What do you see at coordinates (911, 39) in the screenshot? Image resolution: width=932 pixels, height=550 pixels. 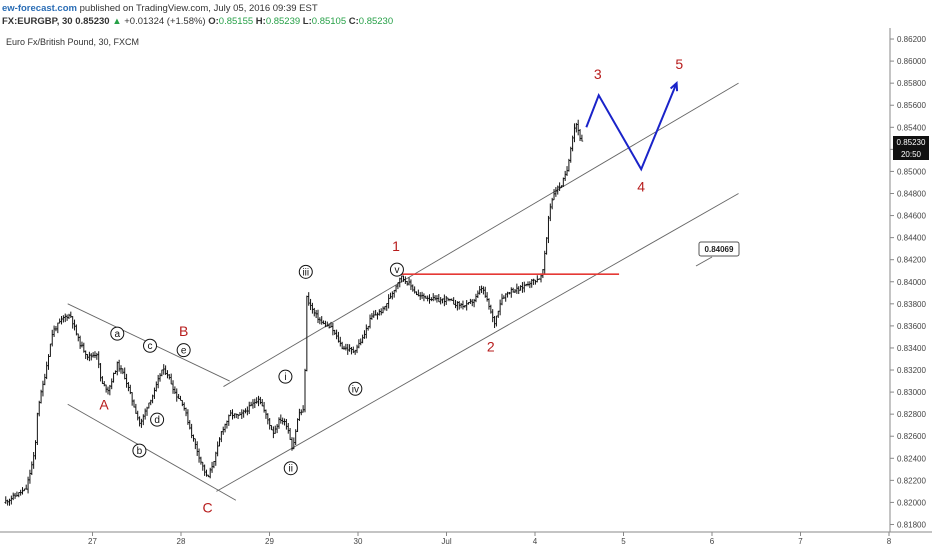 I see `price-tick-label: 0.86200` at bounding box center [911, 39].